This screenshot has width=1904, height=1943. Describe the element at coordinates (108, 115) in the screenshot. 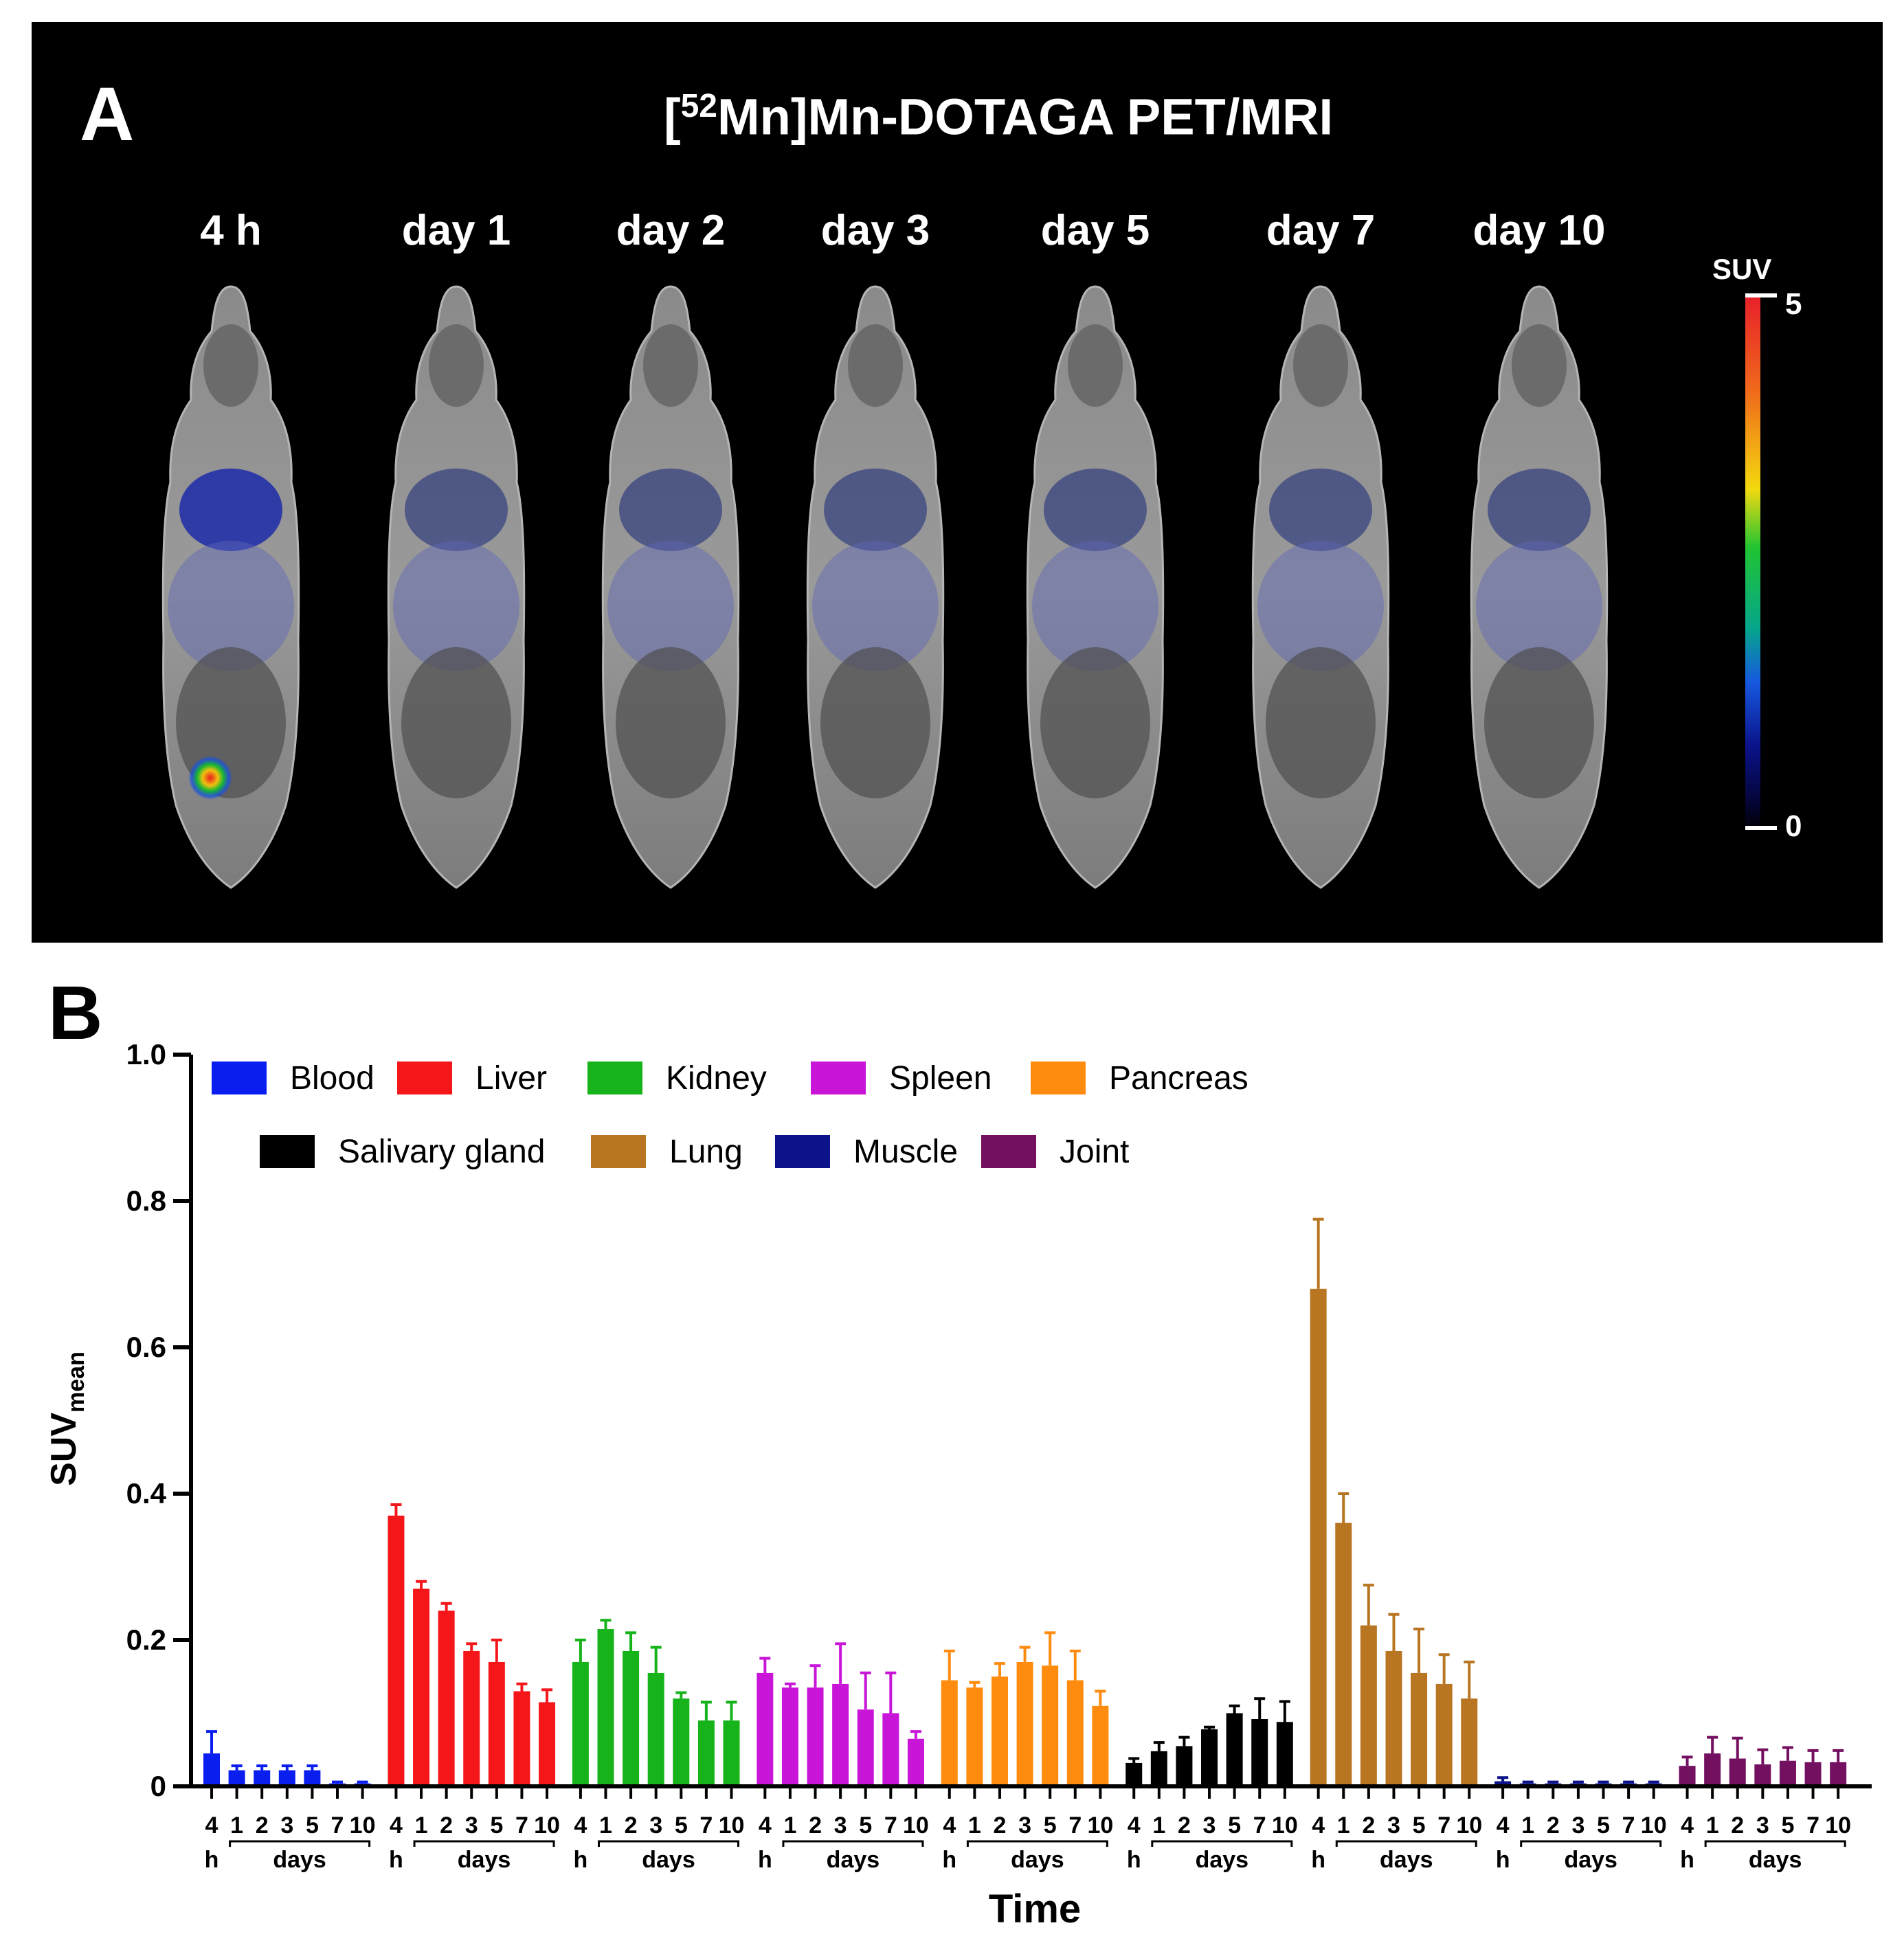

I see `panel-a-letter: A` at that location.